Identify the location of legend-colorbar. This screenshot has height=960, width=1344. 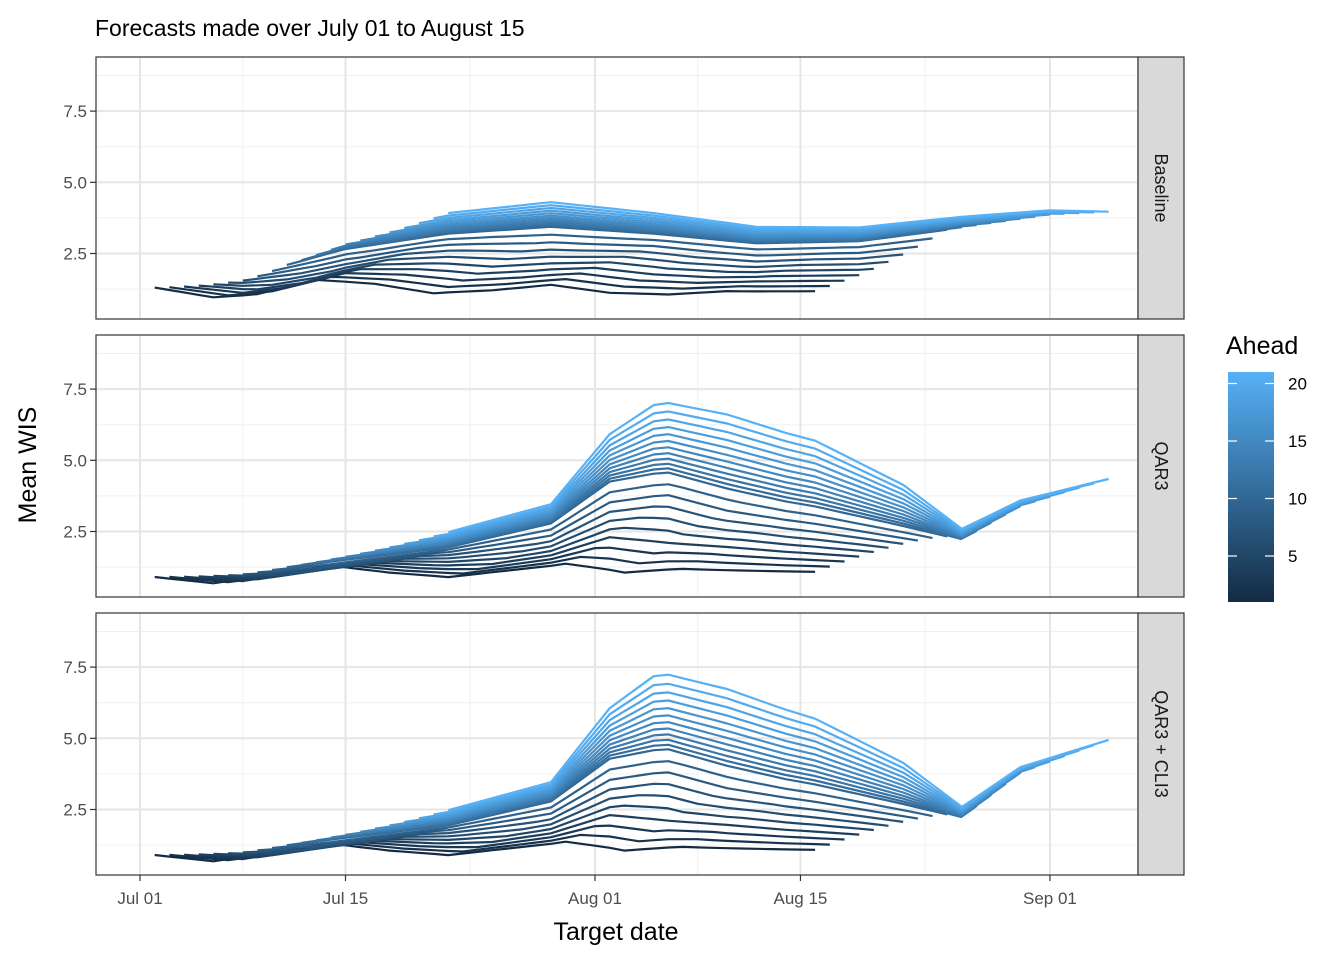
(1251, 487).